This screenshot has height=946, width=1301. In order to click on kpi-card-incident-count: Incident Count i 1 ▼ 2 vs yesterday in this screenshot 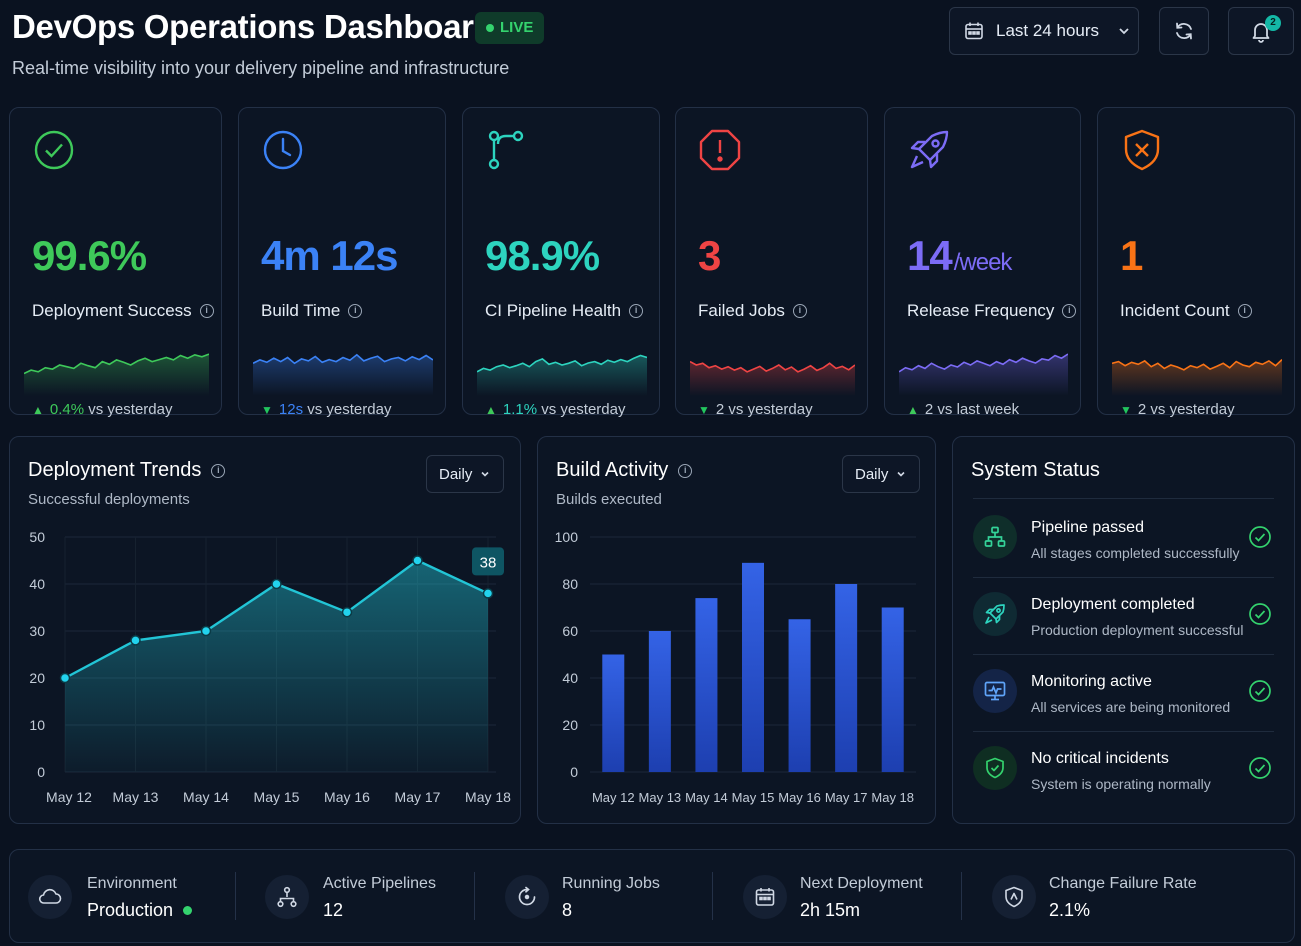, I will do `click(1196, 262)`.